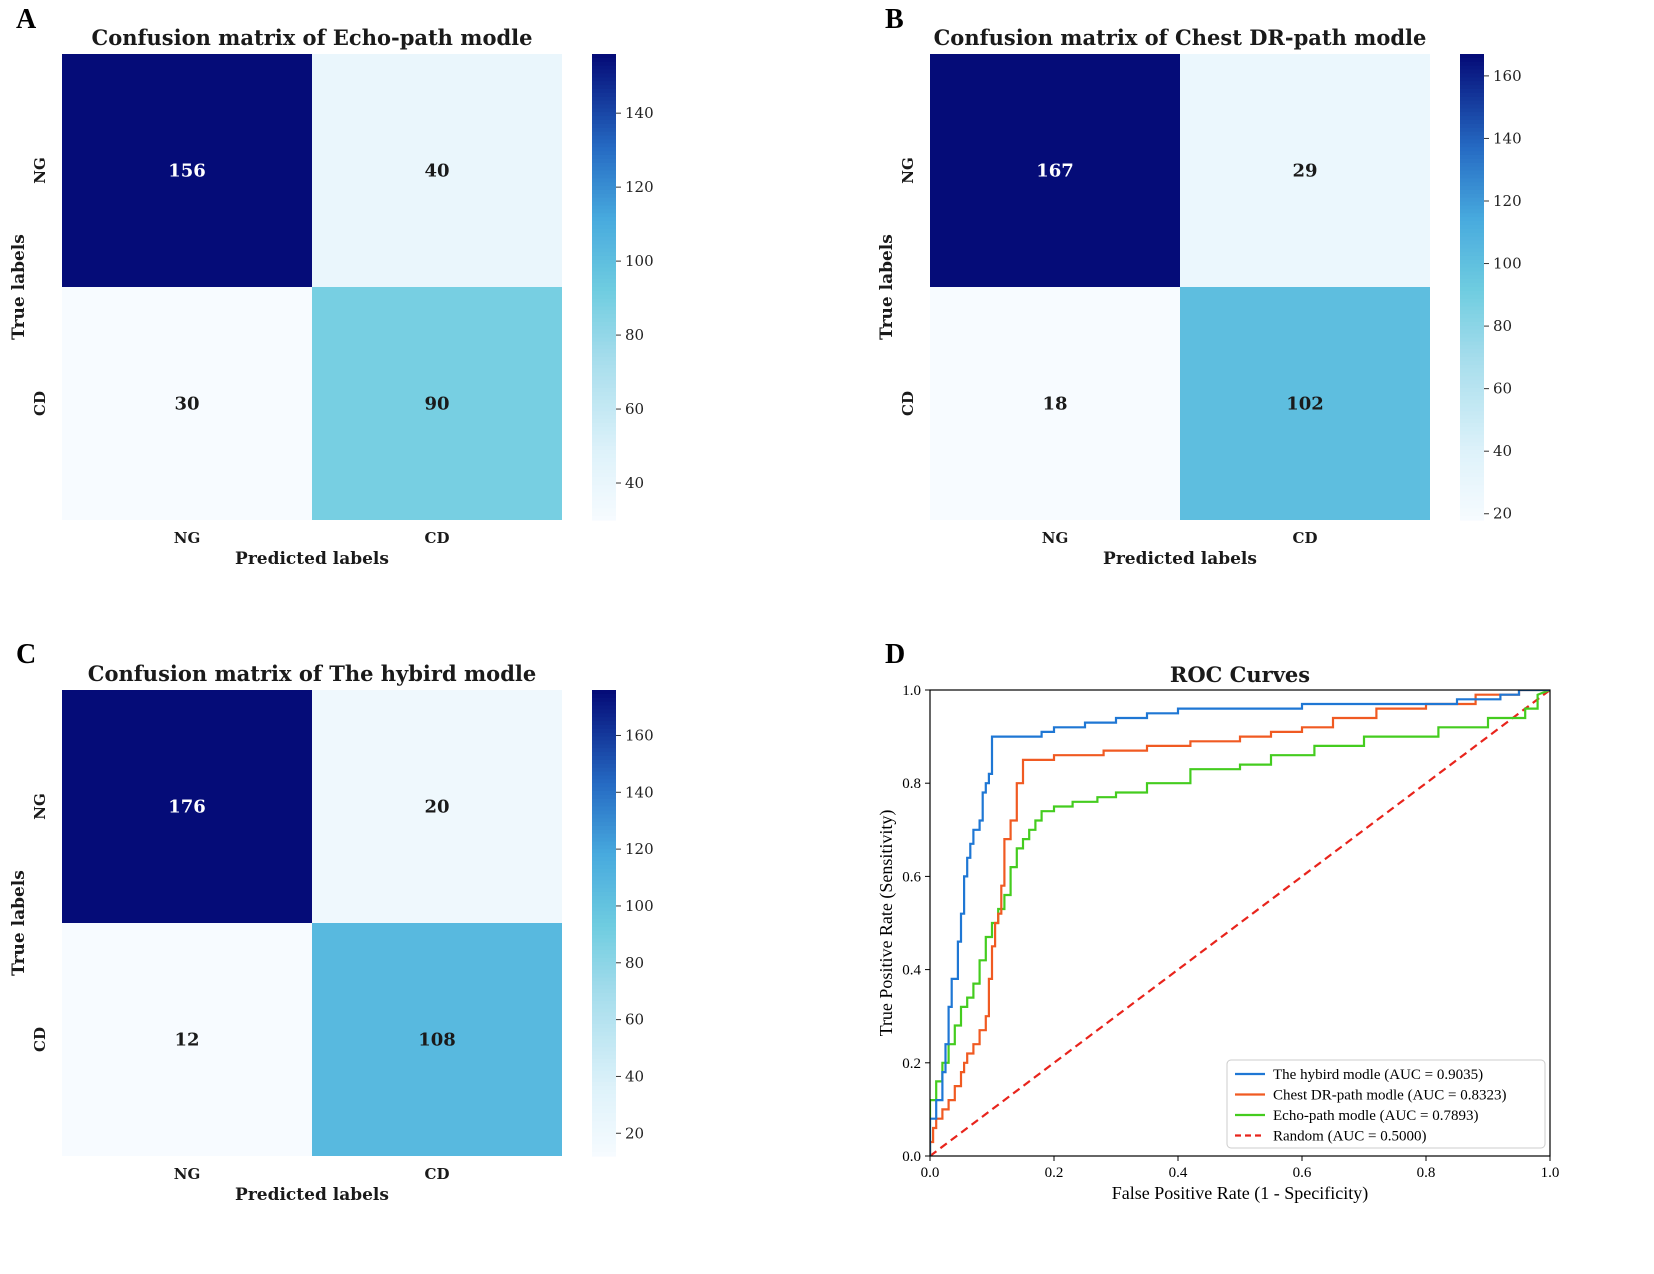  I want to click on y-tick-label: 0.2, so click(911, 1064).